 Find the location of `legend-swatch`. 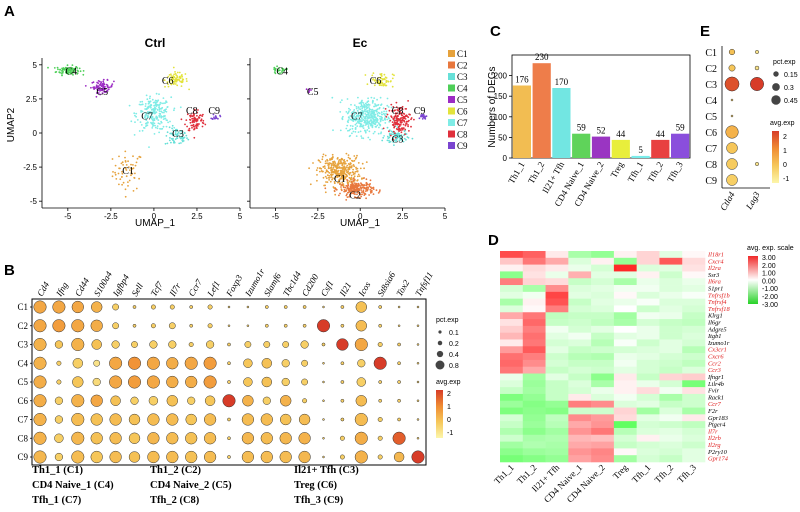

legend-swatch is located at coordinates (451, 53).